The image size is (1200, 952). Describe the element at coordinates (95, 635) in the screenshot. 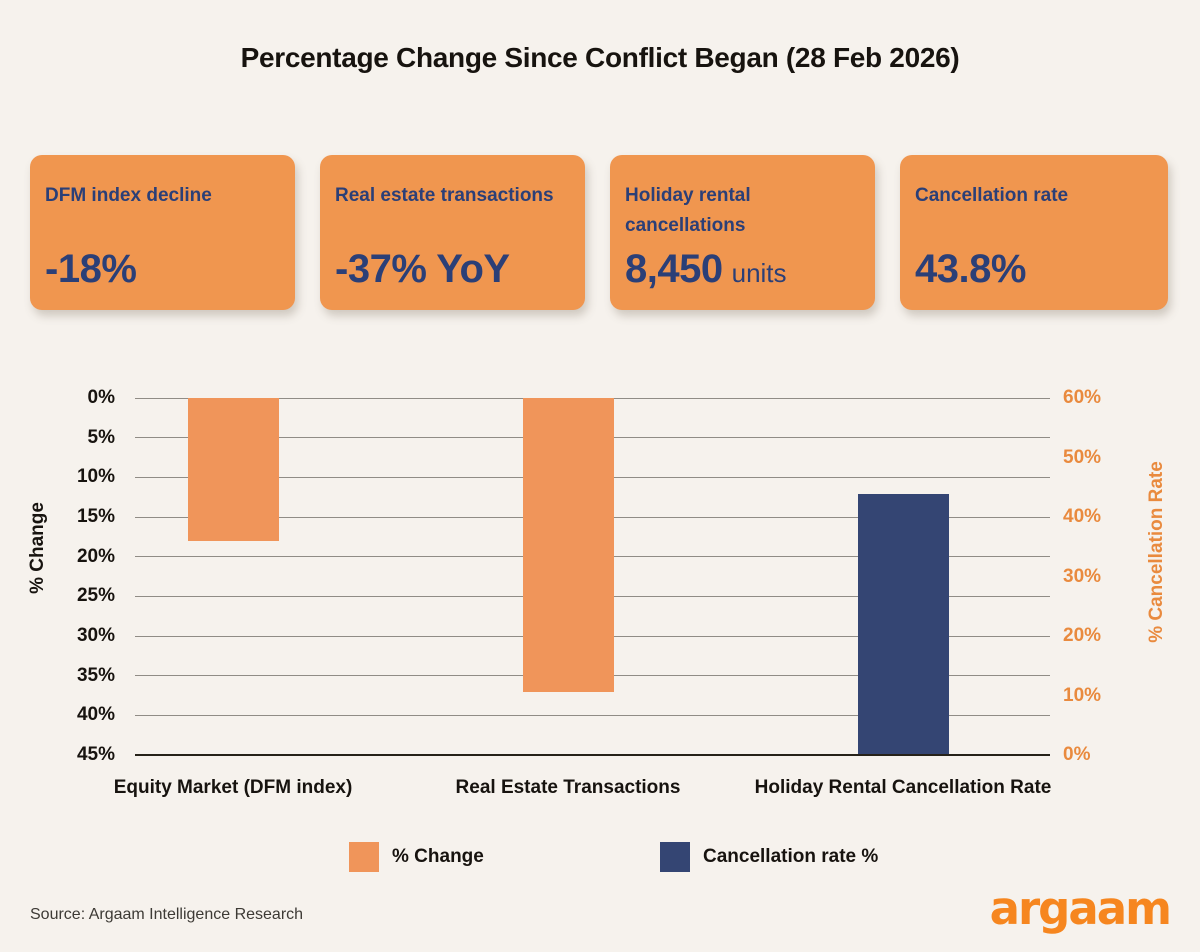

I see `y-axis-left-tick-label: 30%` at that location.